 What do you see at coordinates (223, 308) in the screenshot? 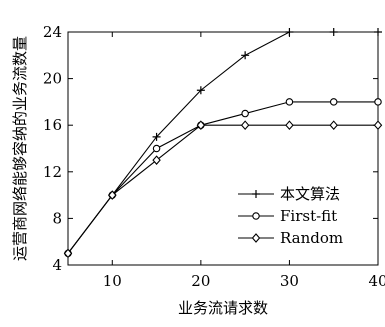
I see `x-axis-label: 业务流请求数` at bounding box center [223, 308].